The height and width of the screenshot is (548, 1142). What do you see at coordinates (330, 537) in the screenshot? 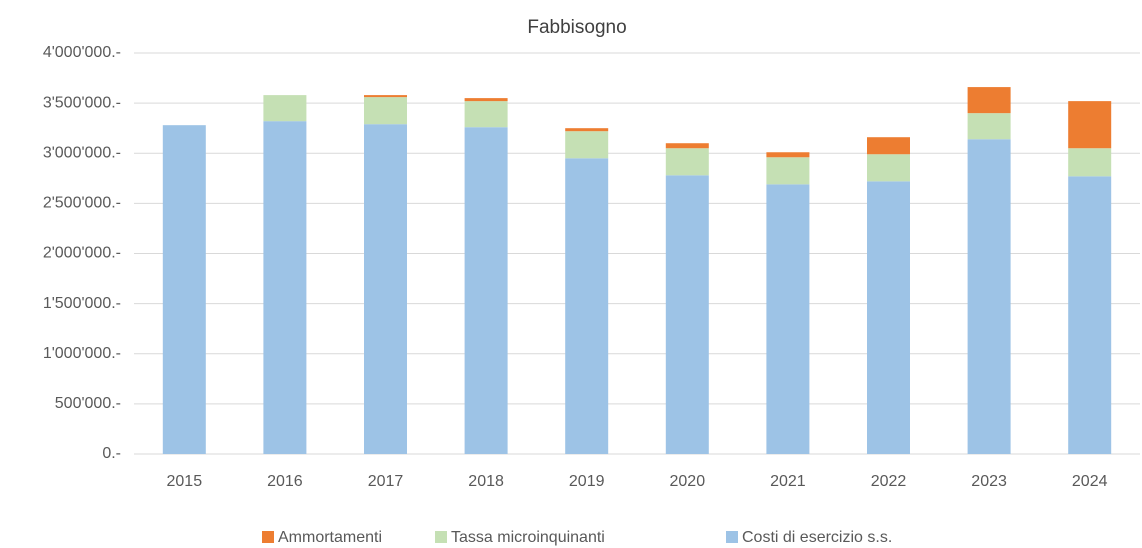
I see `legend-label: Ammortamenti` at bounding box center [330, 537].